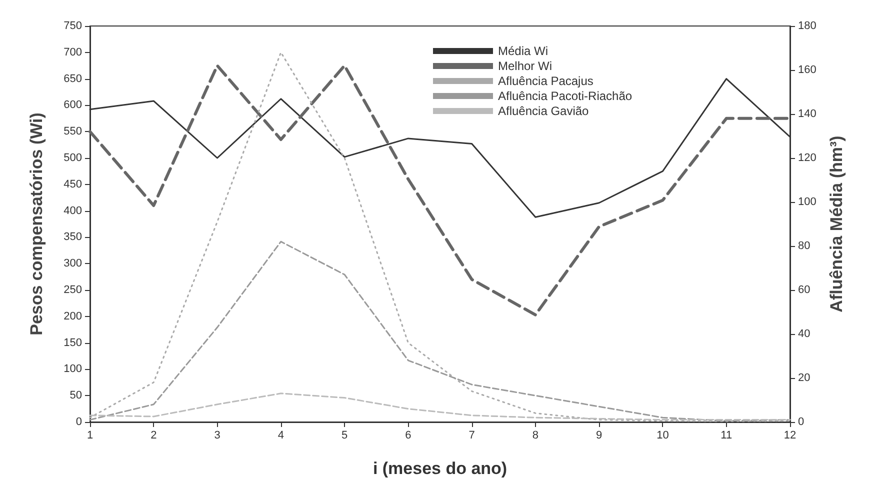  Describe the element at coordinates (565, 96) in the screenshot. I see `legend-label: Afluência Pacoti-Riachão` at that location.